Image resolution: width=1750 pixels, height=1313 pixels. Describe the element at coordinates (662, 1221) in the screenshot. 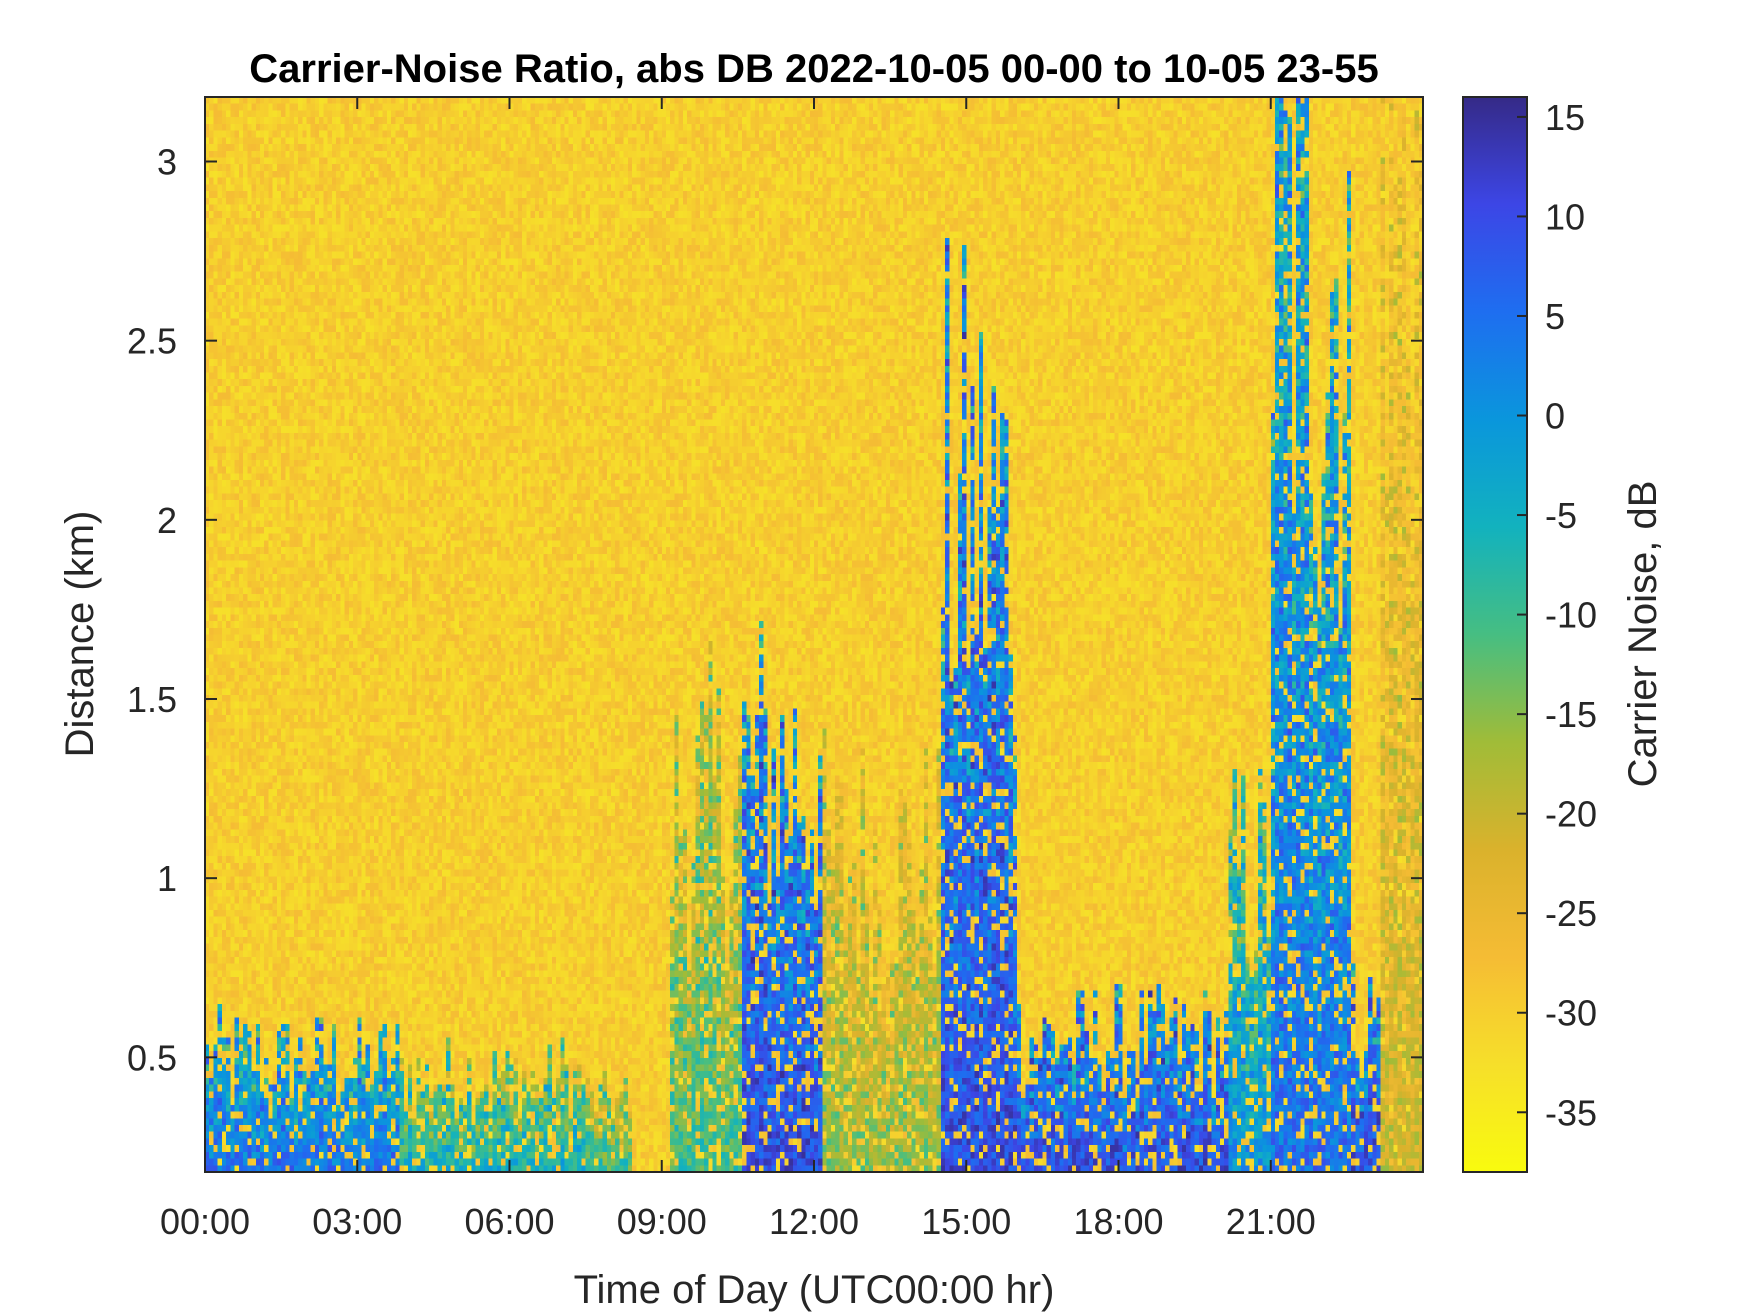

I see `x-tick-label: 09:00` at that location.